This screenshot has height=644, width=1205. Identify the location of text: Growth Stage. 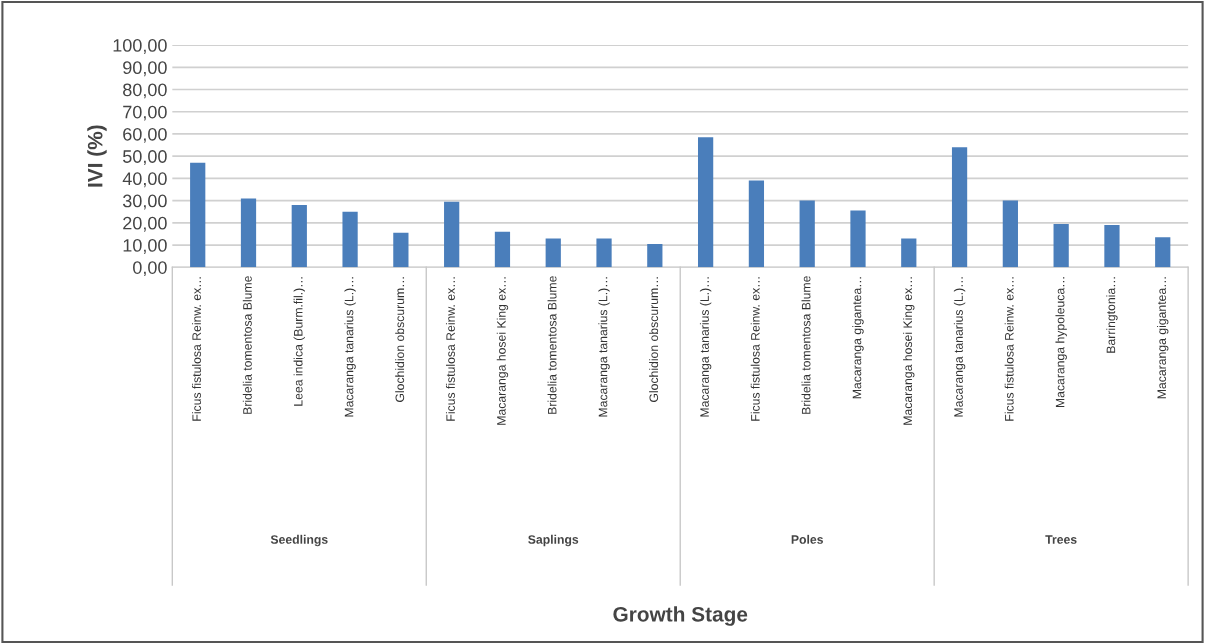
(680, 616).